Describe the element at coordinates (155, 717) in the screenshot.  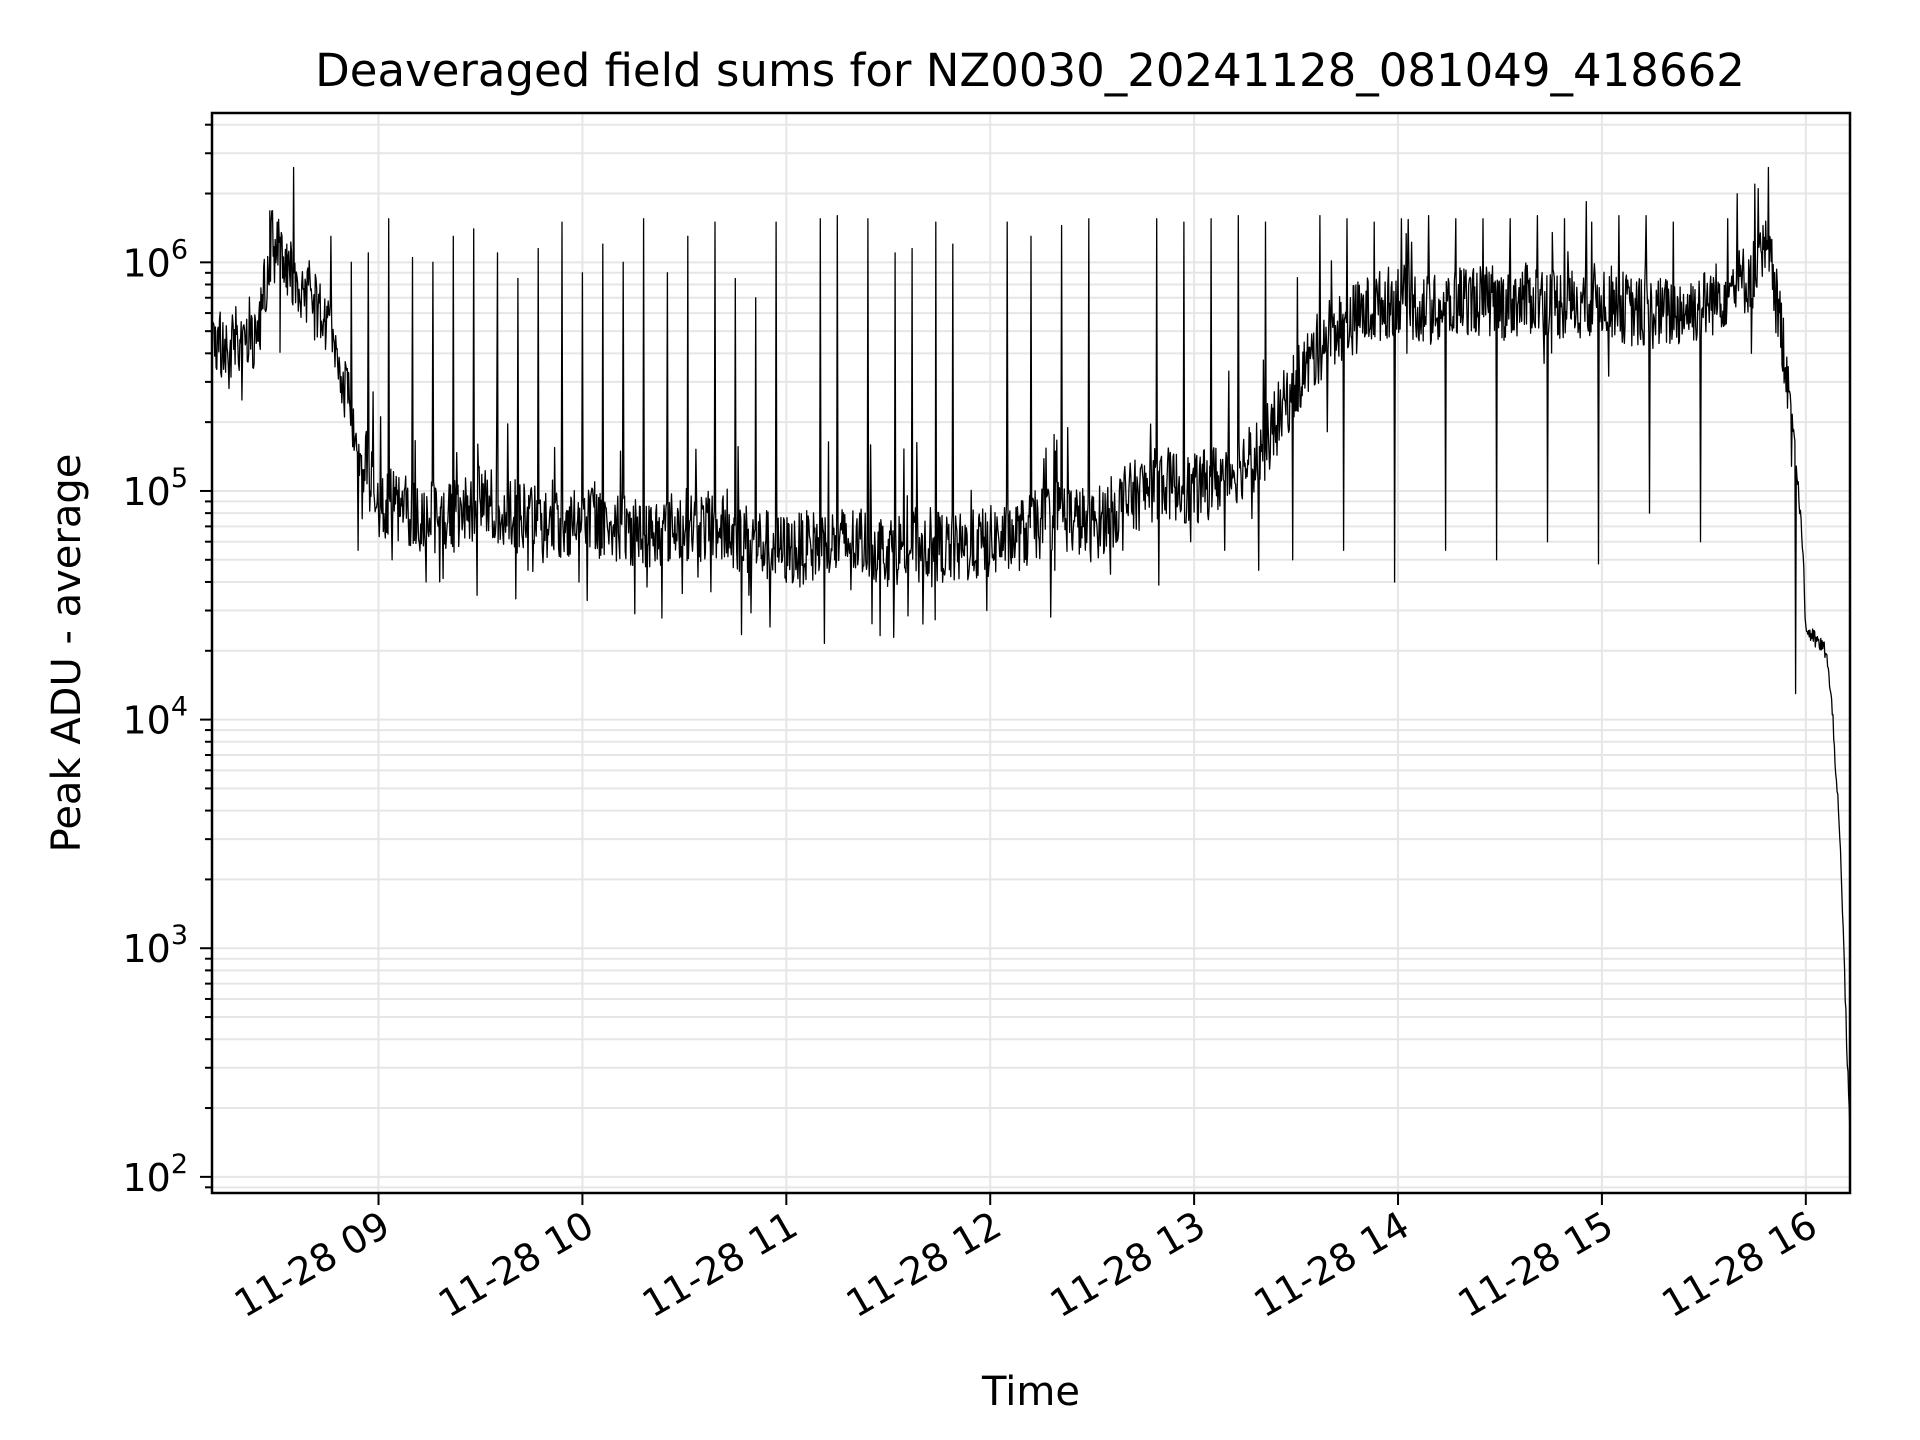
I see `y-tick-label: 10⁴` at that location.